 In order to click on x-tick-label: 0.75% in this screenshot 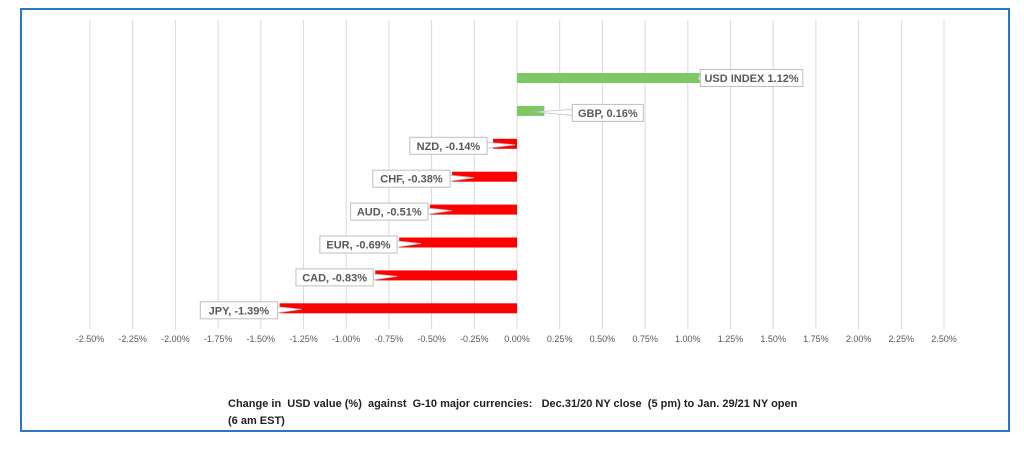, I will do `click(645, 339)`.